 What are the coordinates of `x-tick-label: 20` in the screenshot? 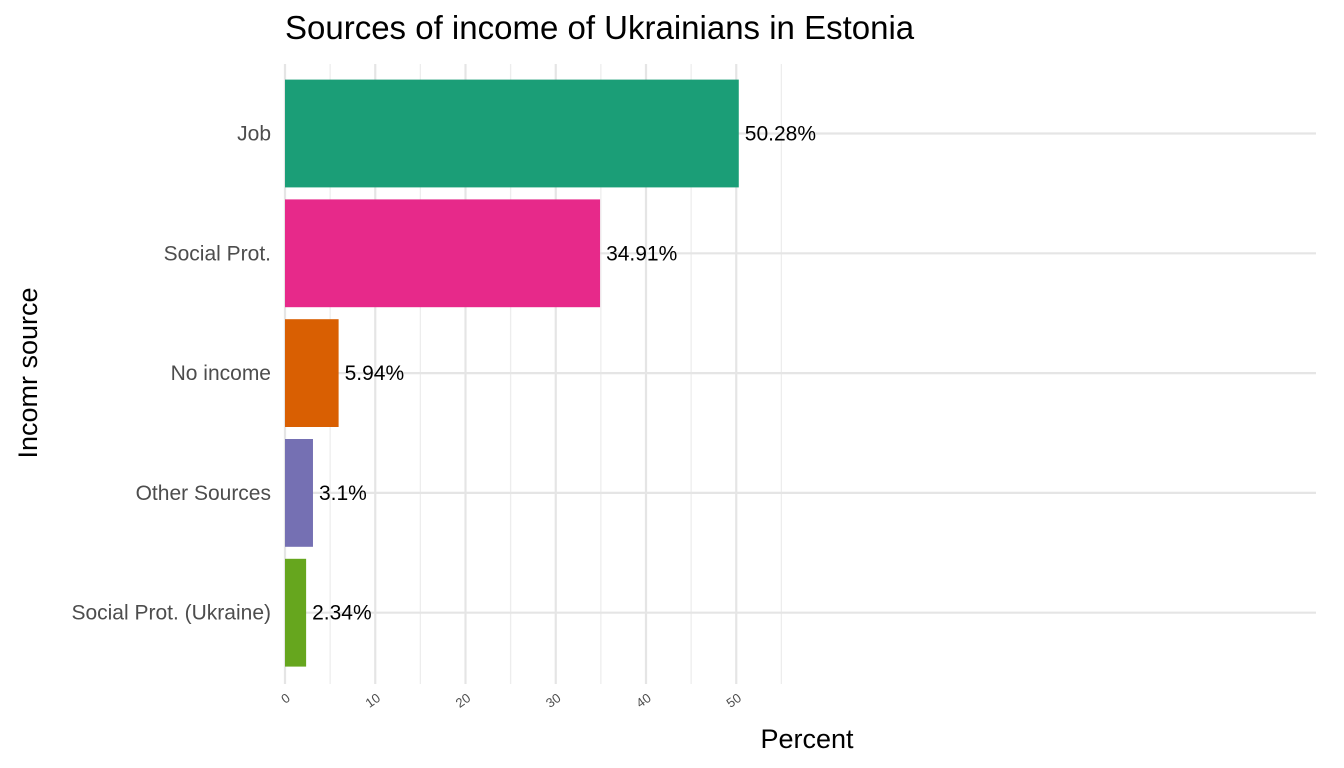 It's located at (463, 700).